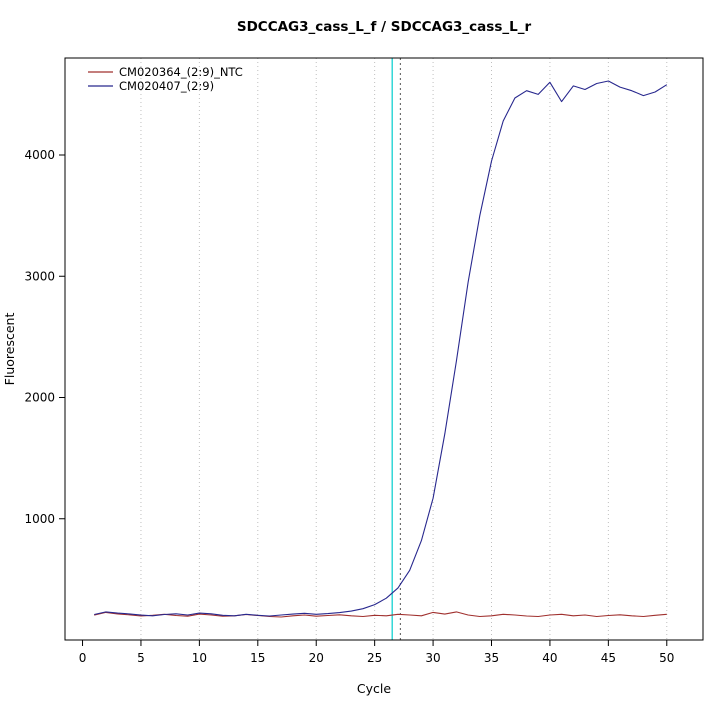  Describe the element at coordinates (380, 614) in the screenshot. I see `series-line-CM020364_(2:9)_NTC` at that location.